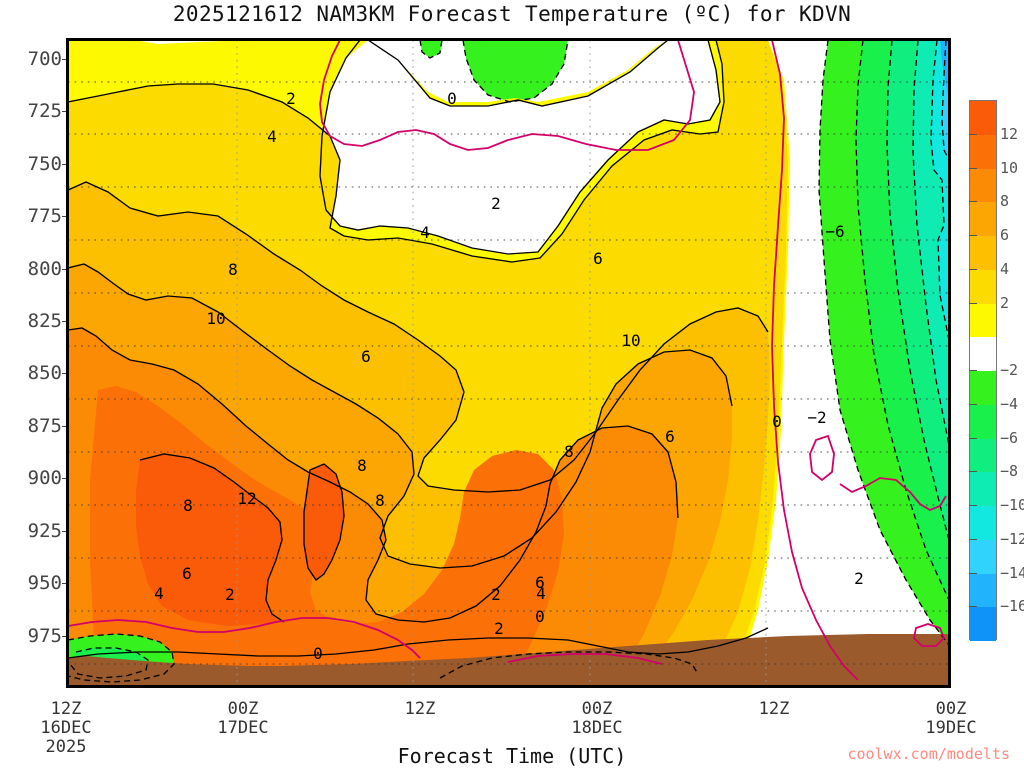  I want to click on x-axis-title: Forecast Time (UTC), so click(512, 756).